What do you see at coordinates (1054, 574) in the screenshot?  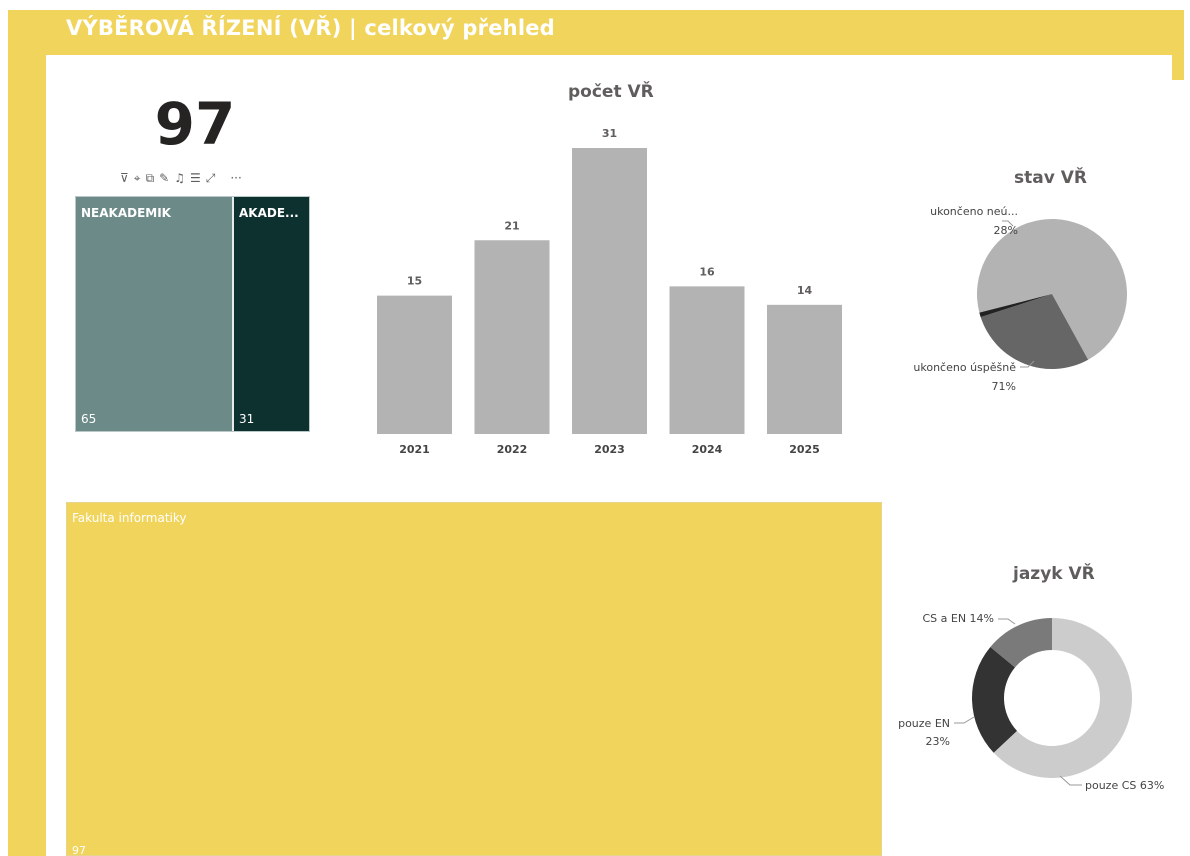 I see `donut-chart-title: jazyk VŘ` at bounding box center [1054, 574].